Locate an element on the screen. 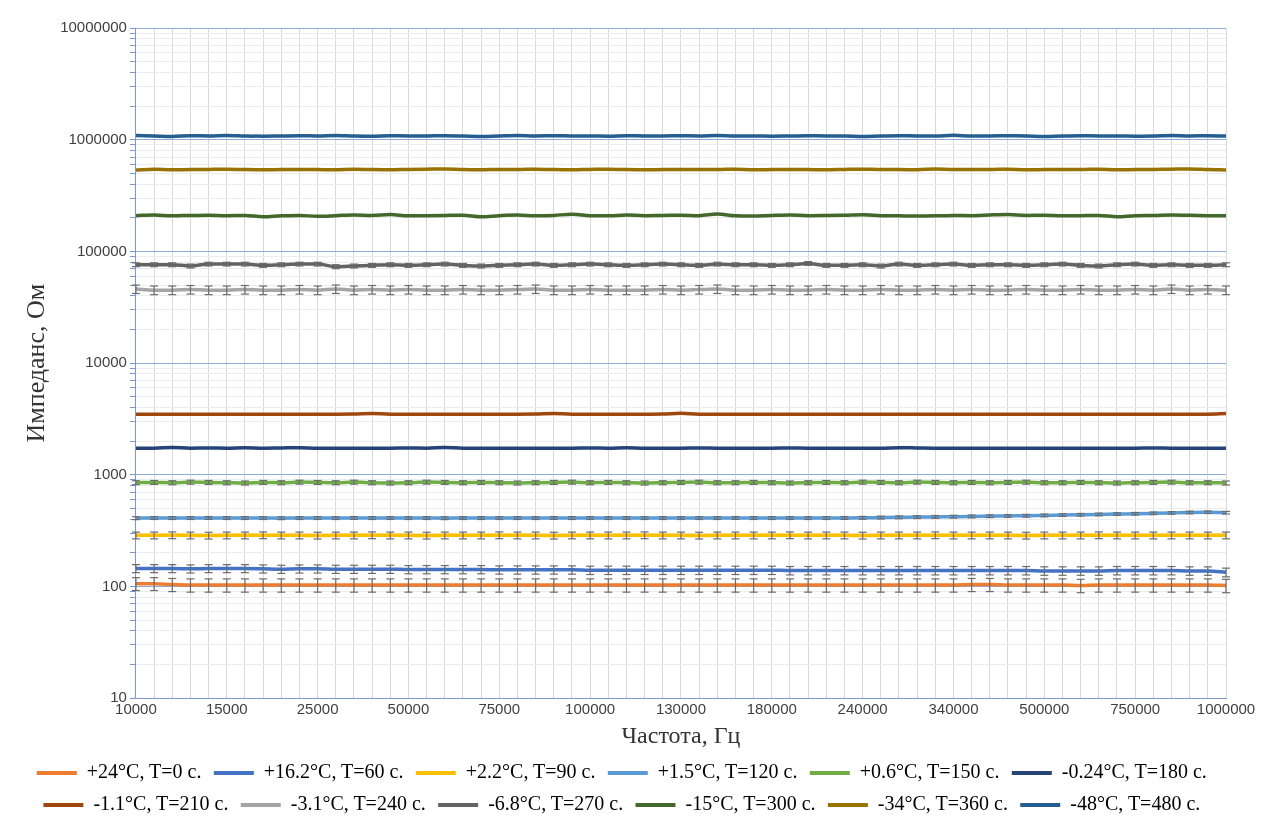 Image resolution: width=1274 pixels, height=839 pixels. legend-label: -3.1°C, T=240 с. is located at coordinates (358, 803).